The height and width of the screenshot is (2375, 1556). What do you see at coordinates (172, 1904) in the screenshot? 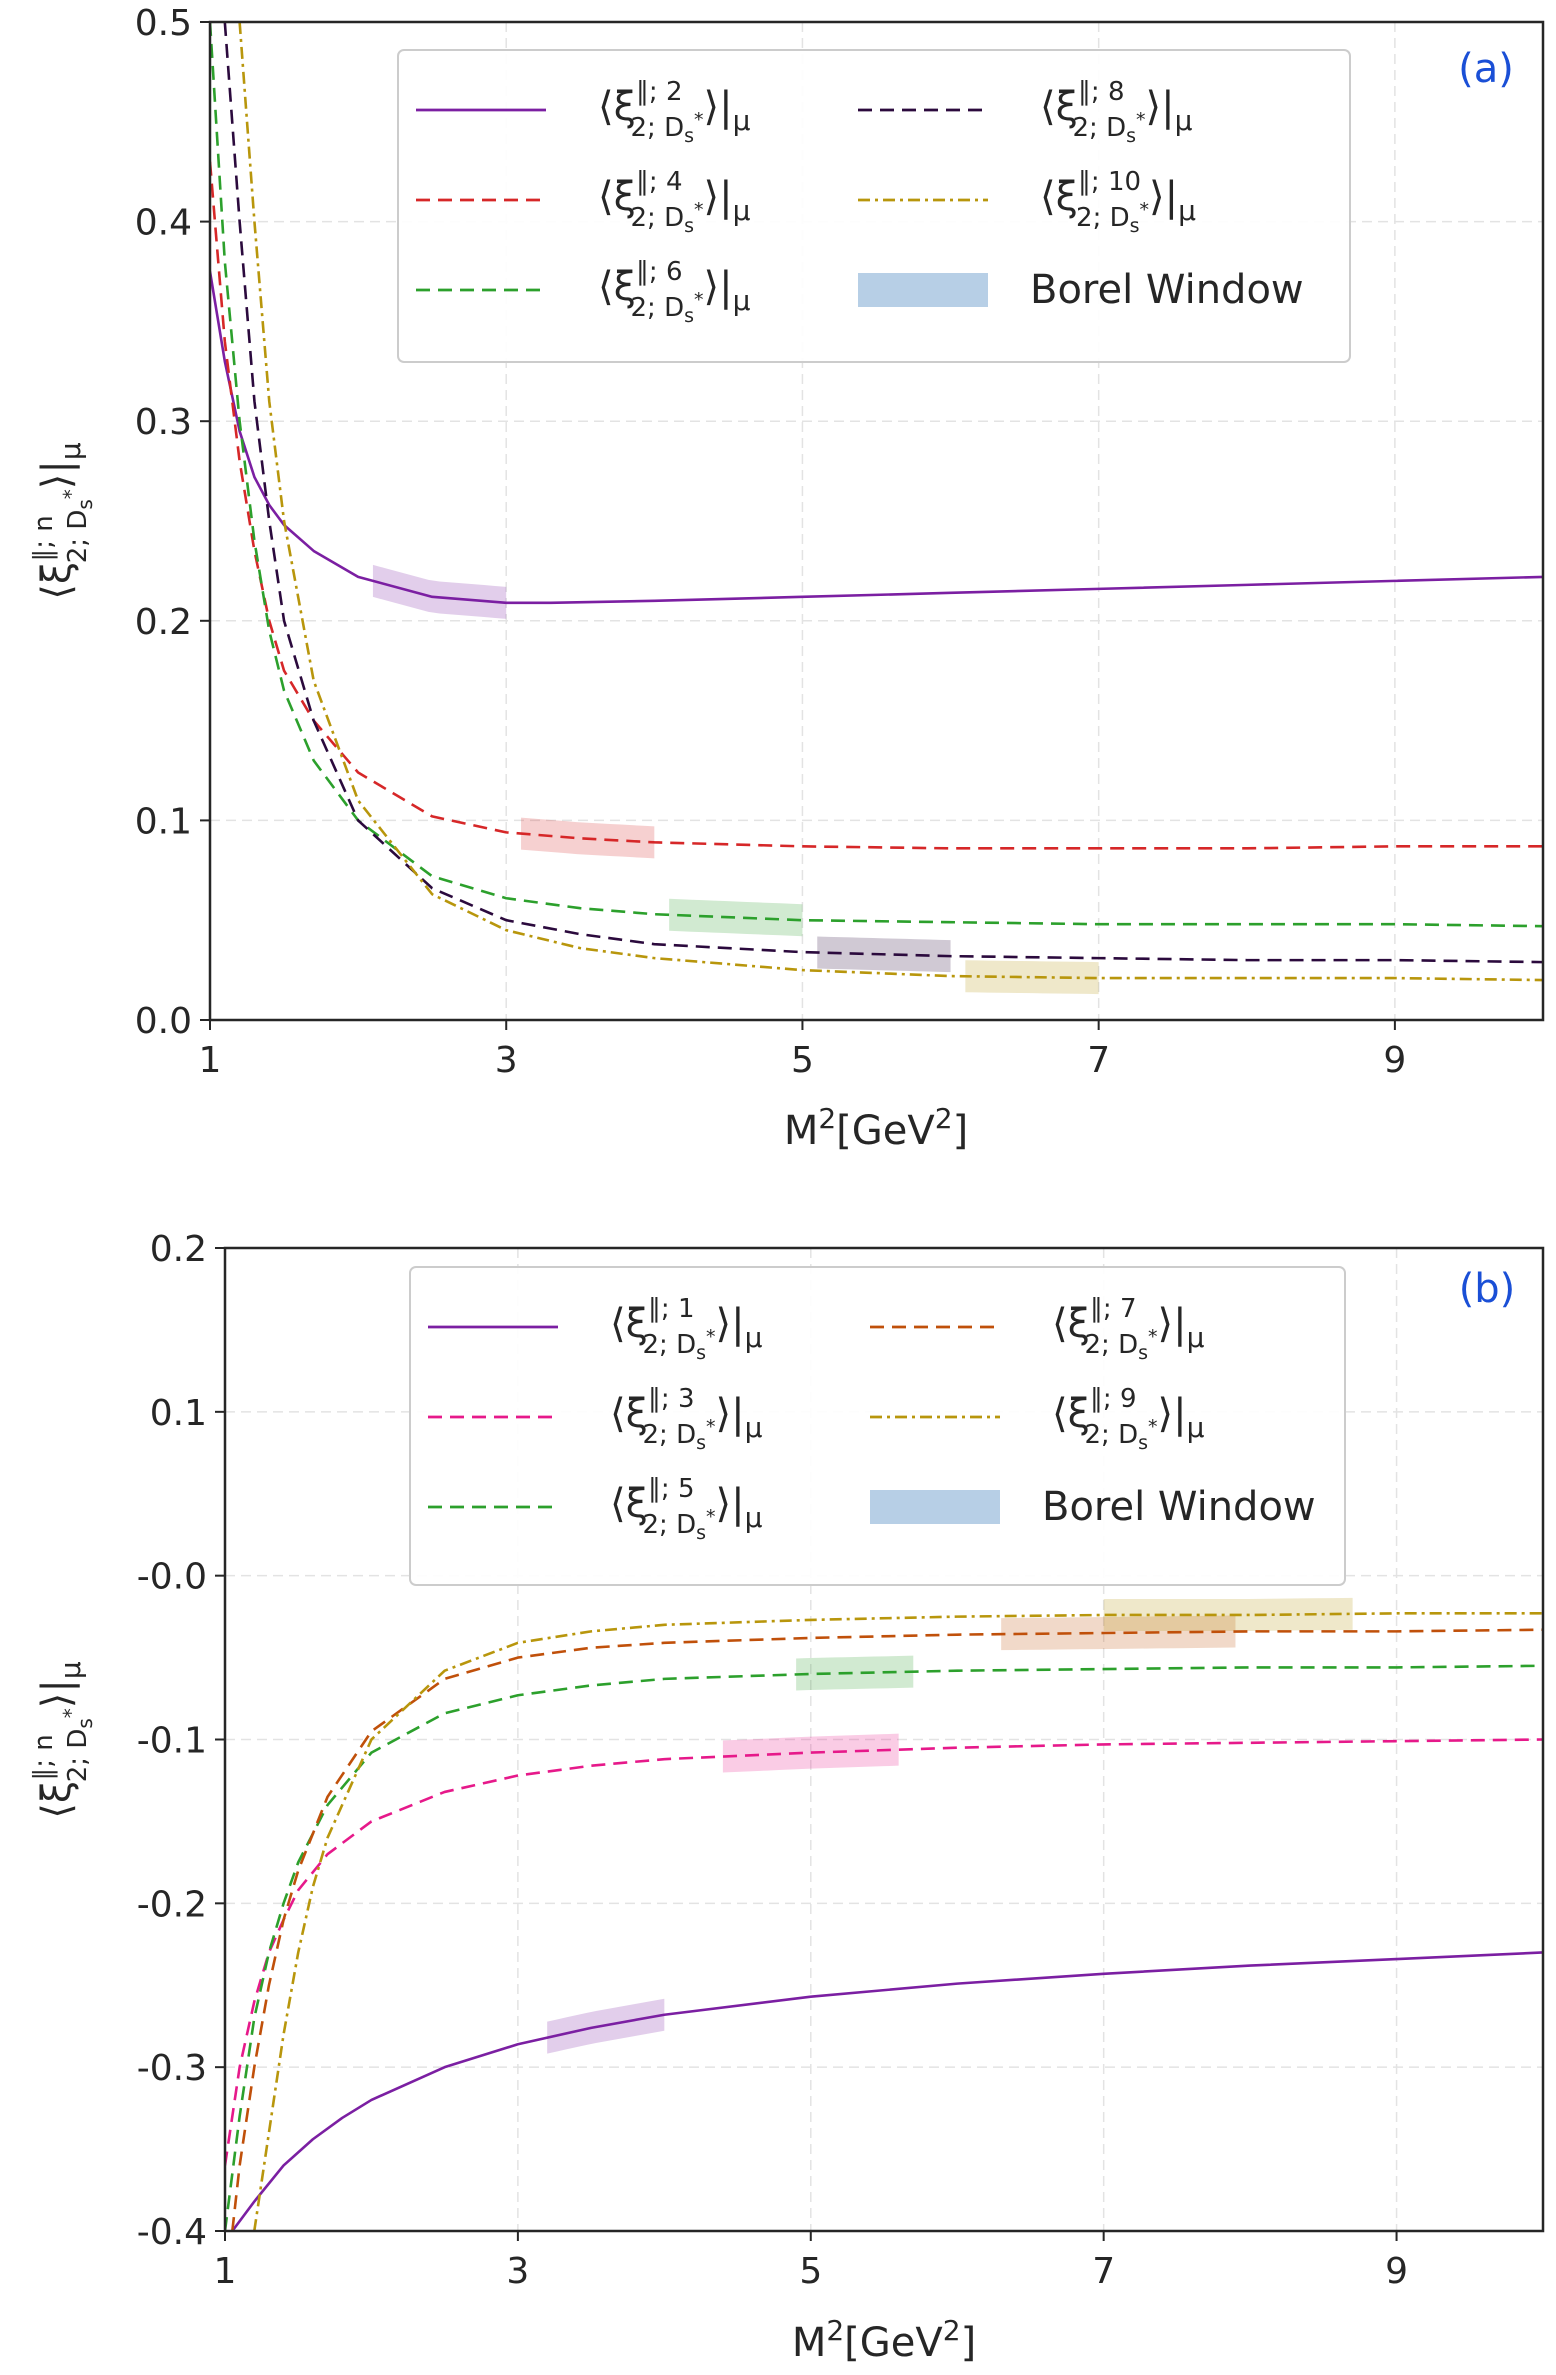
I see `y-tick-label: -0.2` at bounding box center [172, 1904].